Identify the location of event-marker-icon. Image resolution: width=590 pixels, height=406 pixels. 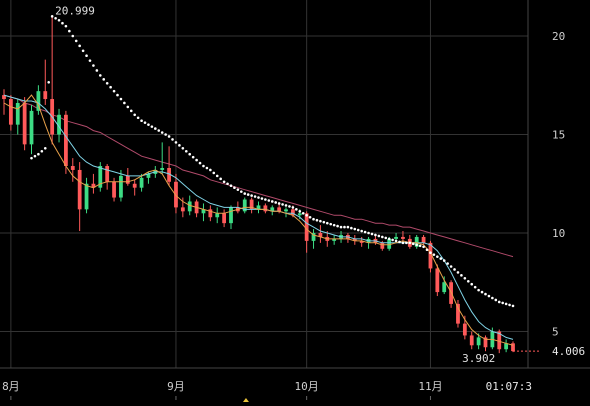
(245, 400).